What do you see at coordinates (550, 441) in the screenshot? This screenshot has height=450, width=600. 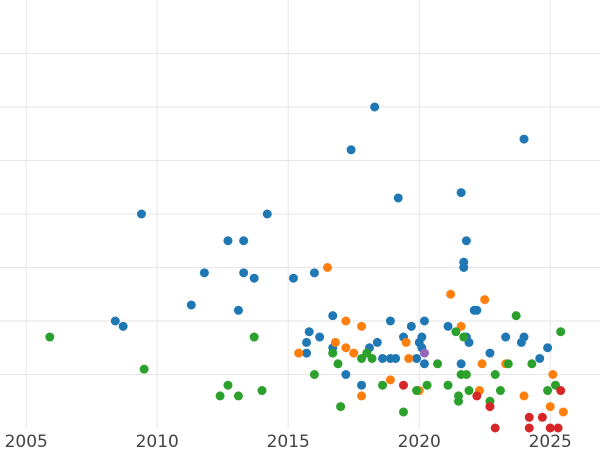 I see `x-tick-label: 2025` at bounding box center [550, 441].